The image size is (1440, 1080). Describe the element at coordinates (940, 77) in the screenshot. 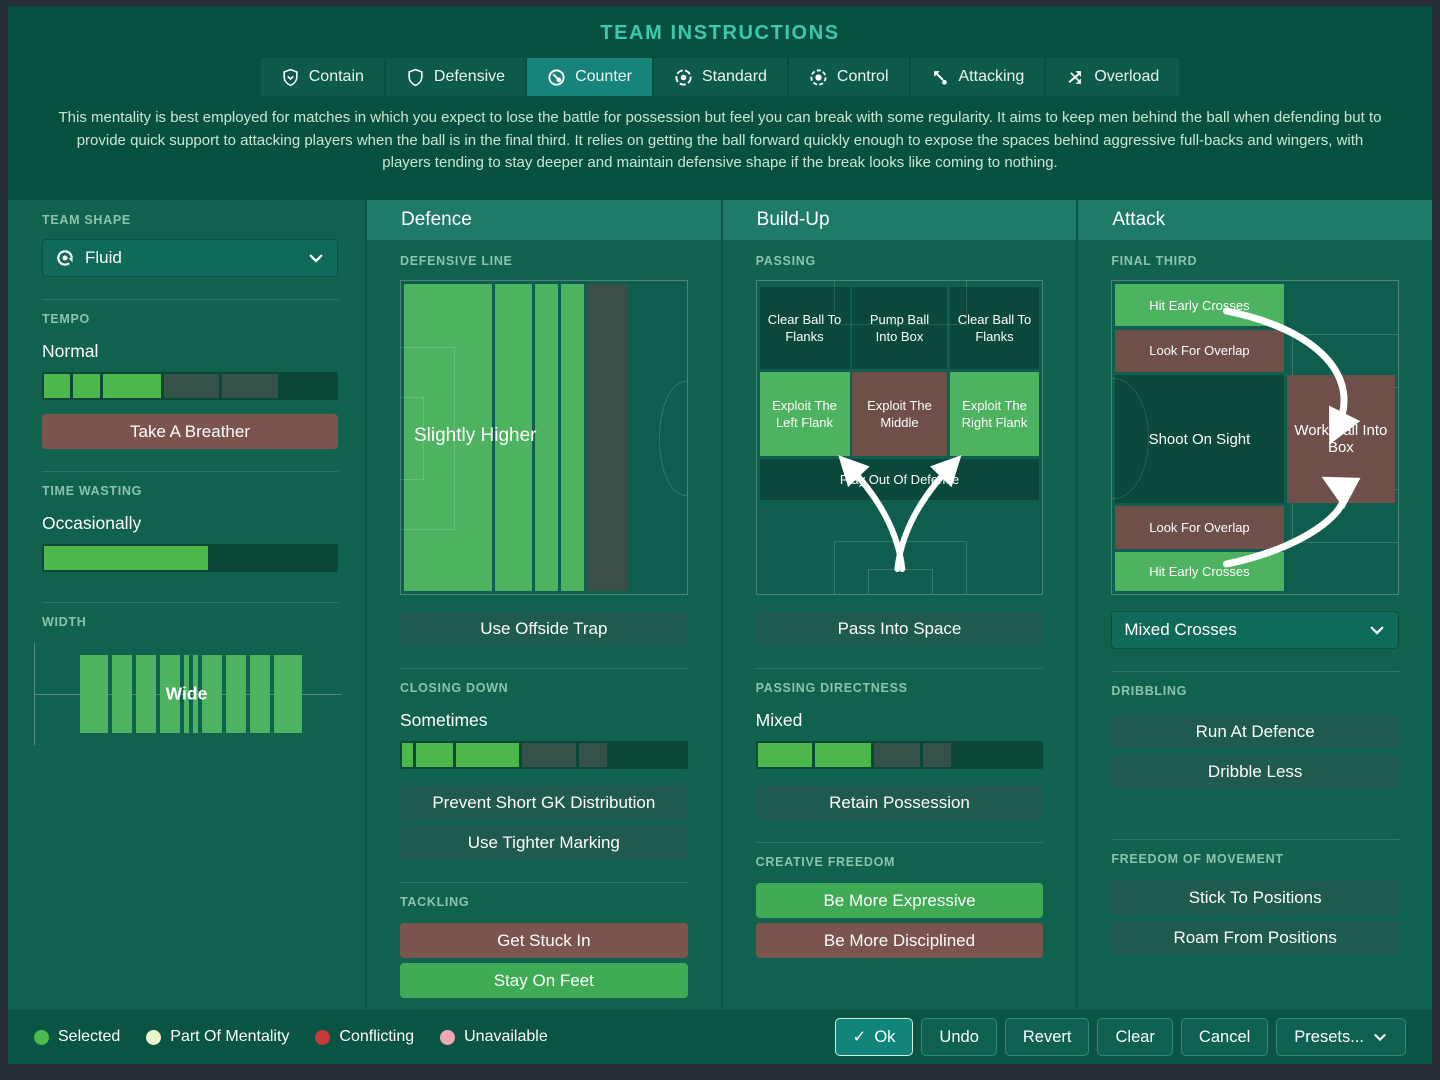

I see `attacking-arrow-icon` at that location.